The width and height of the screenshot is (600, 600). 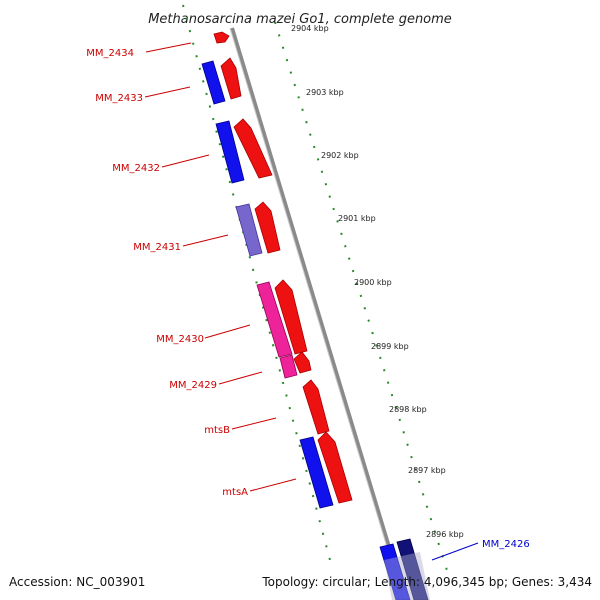 What do you see at coordinates (235, 492) in the screenshot?
I see `gene-label-mtsa: mtsA` at bounding box center [235, 492].